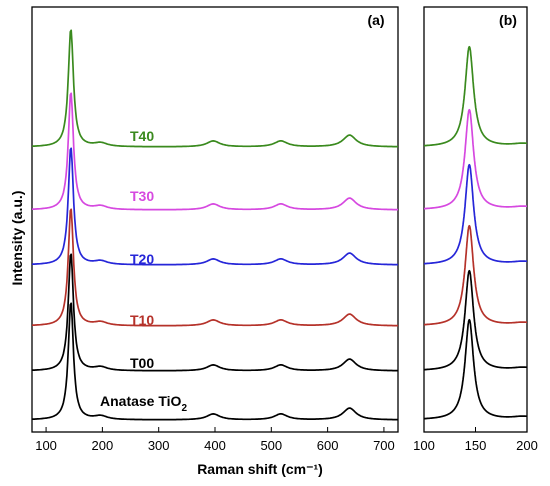  I want to click on panel-a-label: (a), so click(375, 20).